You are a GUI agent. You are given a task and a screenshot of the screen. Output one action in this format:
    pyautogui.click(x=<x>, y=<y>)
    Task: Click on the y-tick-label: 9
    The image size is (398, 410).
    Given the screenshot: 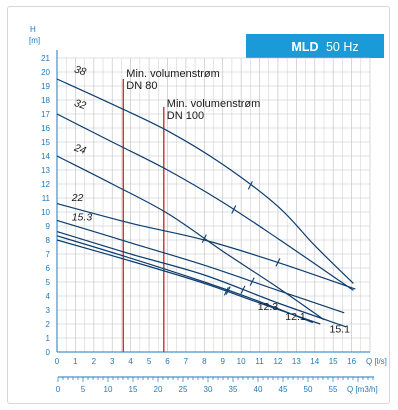 What is the action you would take?
    pyautogui.click(x=48, y=226)
    